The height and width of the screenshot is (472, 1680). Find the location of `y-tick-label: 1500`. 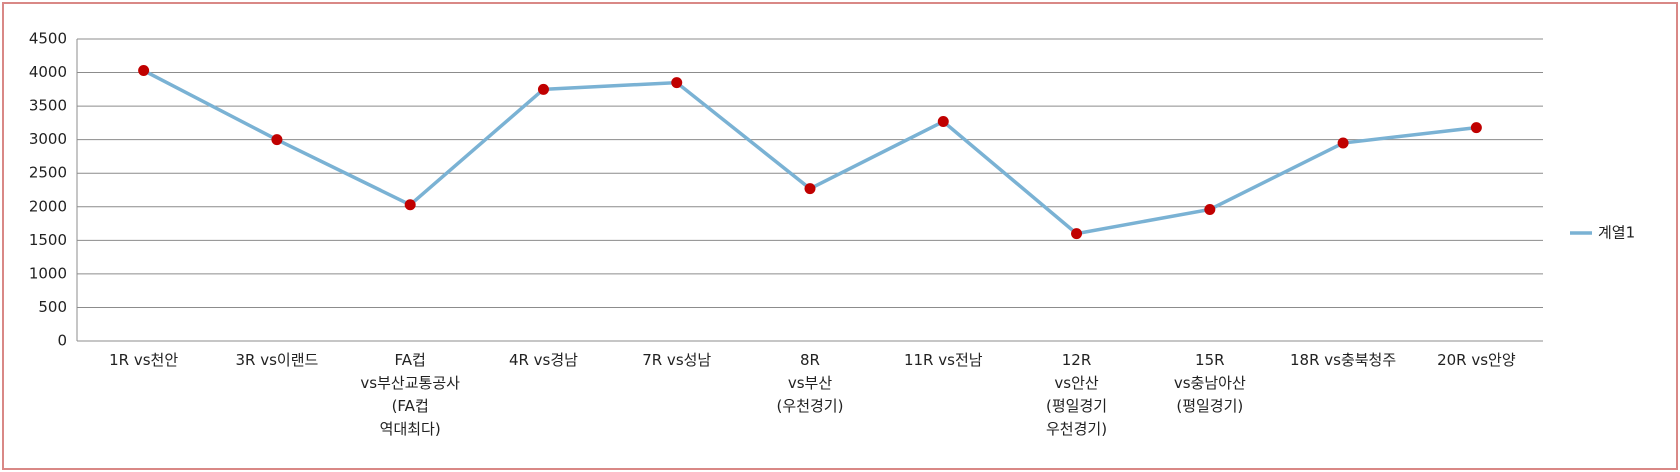

y-tick-label: 1500 is located at coordinates (48, 240).